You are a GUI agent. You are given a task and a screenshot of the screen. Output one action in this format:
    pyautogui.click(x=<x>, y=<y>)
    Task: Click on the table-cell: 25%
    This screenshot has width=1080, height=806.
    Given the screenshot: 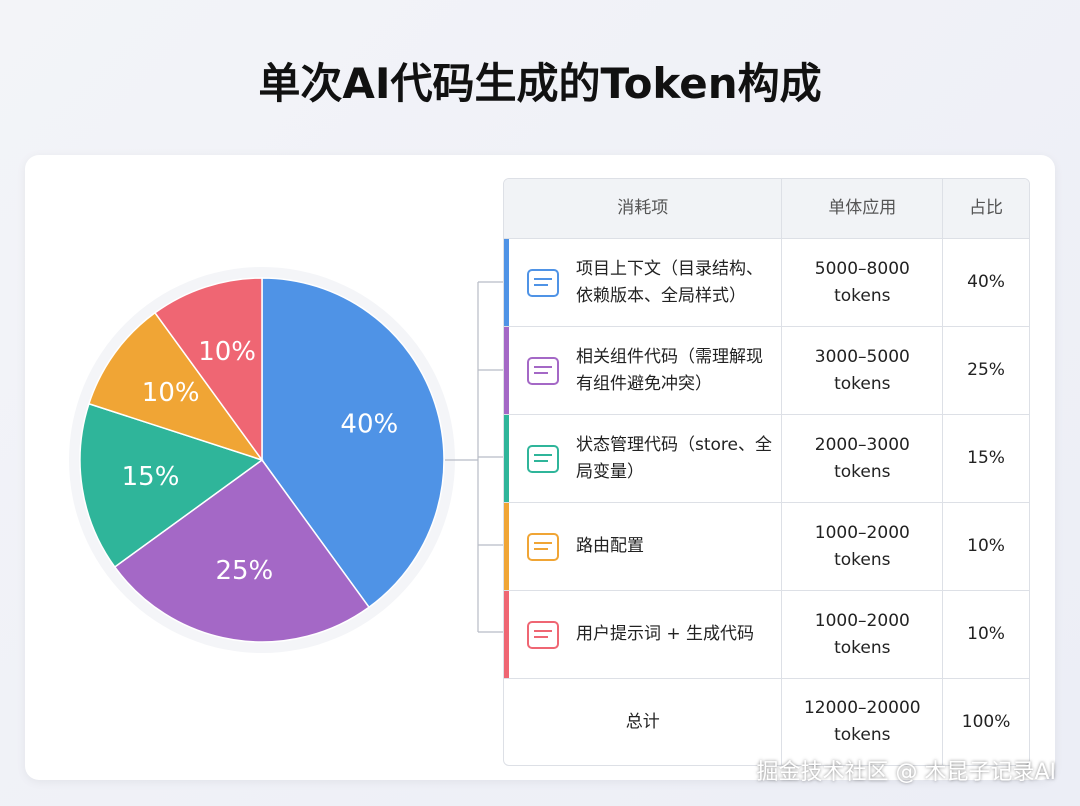 What is the action you would take?
    pyautogui.click(x=986, y=370)
    